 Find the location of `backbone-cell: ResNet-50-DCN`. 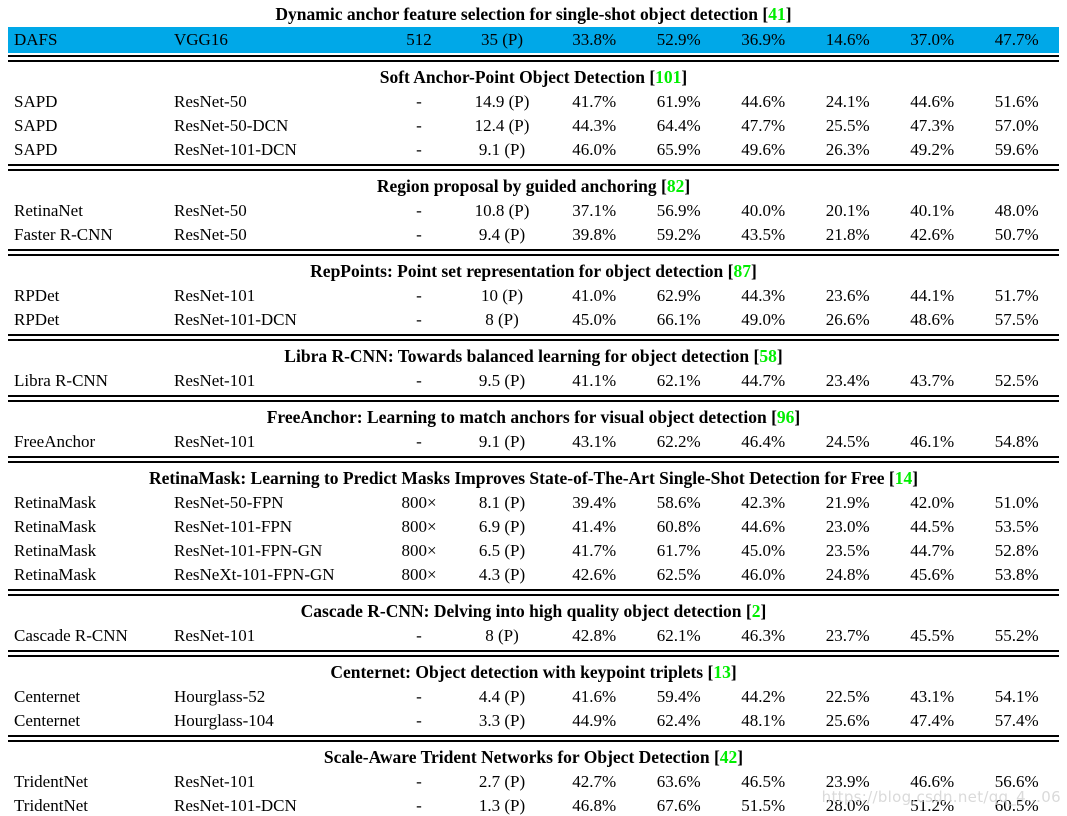

backbone-cell: ResNet-50-DCN is located at coordinates (231, 125).